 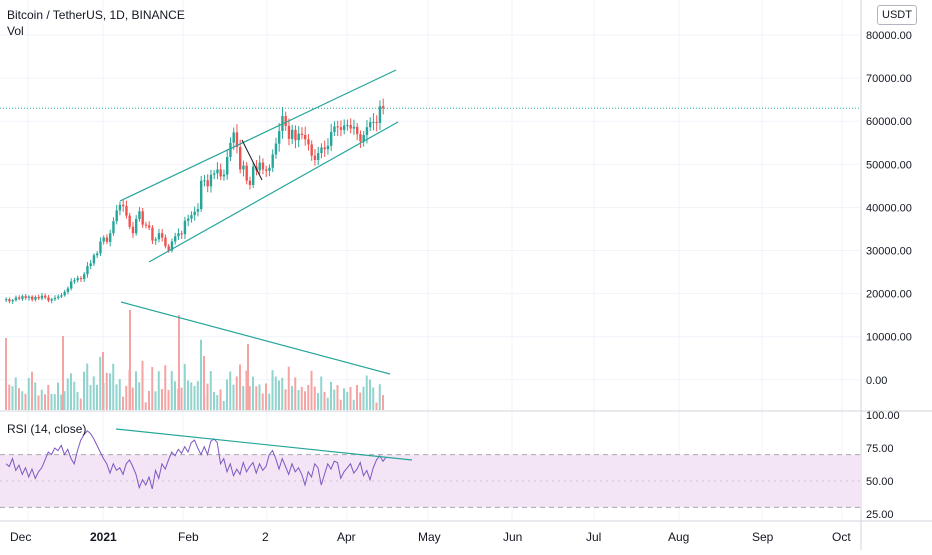 I want to click on currency-button: USDT, so click(x=897, y=15).